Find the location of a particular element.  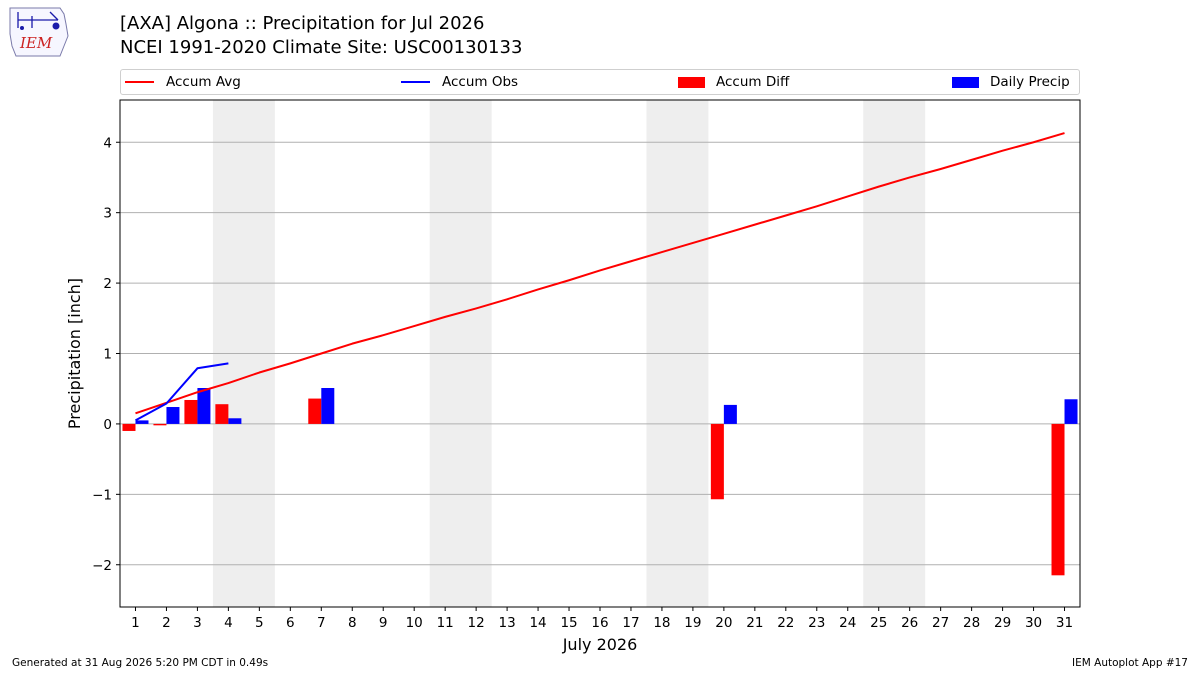

legend-label: Accum Obs is located at coordinates (480, 82).